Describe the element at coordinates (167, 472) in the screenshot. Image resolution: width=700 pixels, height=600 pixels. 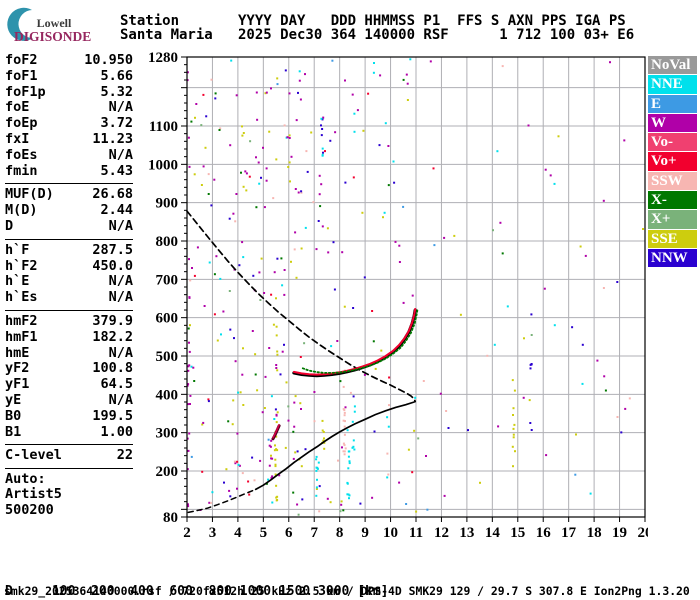
I see `y-axis-label: 200` at that location.